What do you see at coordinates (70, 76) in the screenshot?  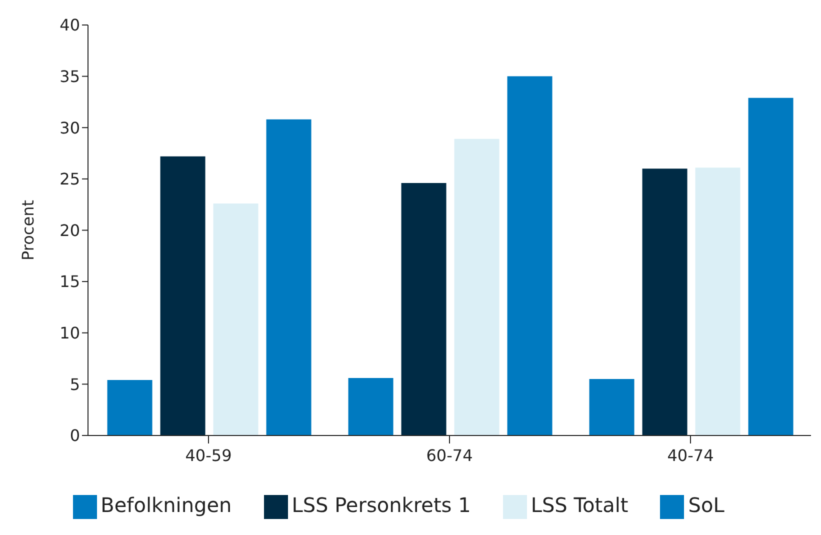 I see `y-tick-label: 35` at bounding box center [70, 76].